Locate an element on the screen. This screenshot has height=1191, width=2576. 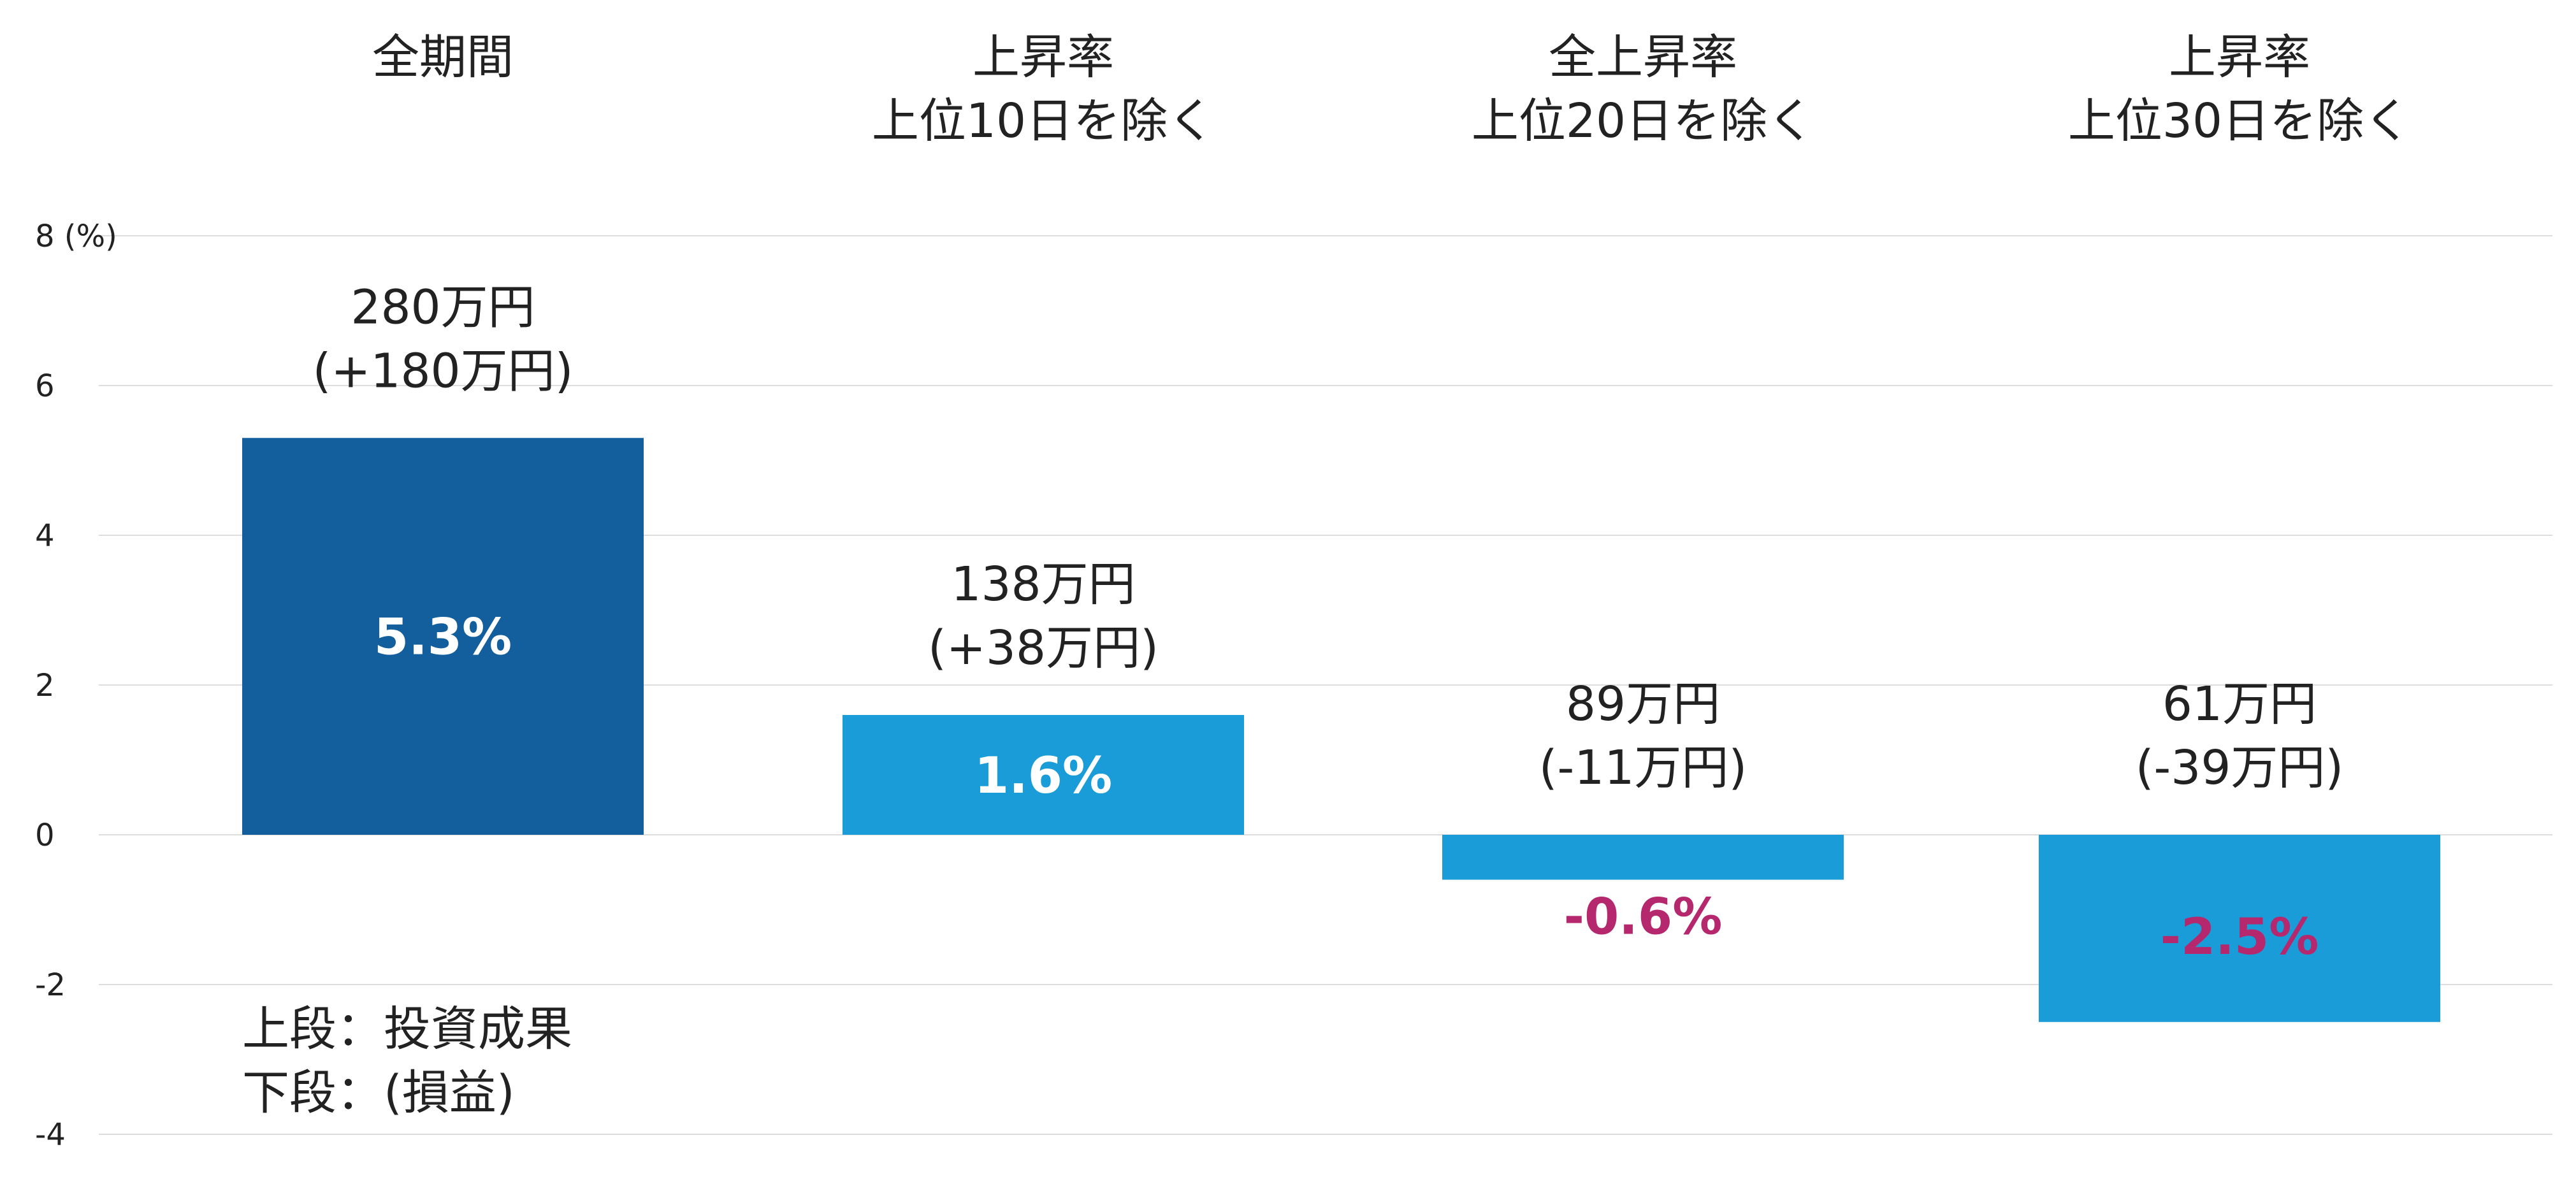
value-label: 5.3% is located at coordinates (443, 638).